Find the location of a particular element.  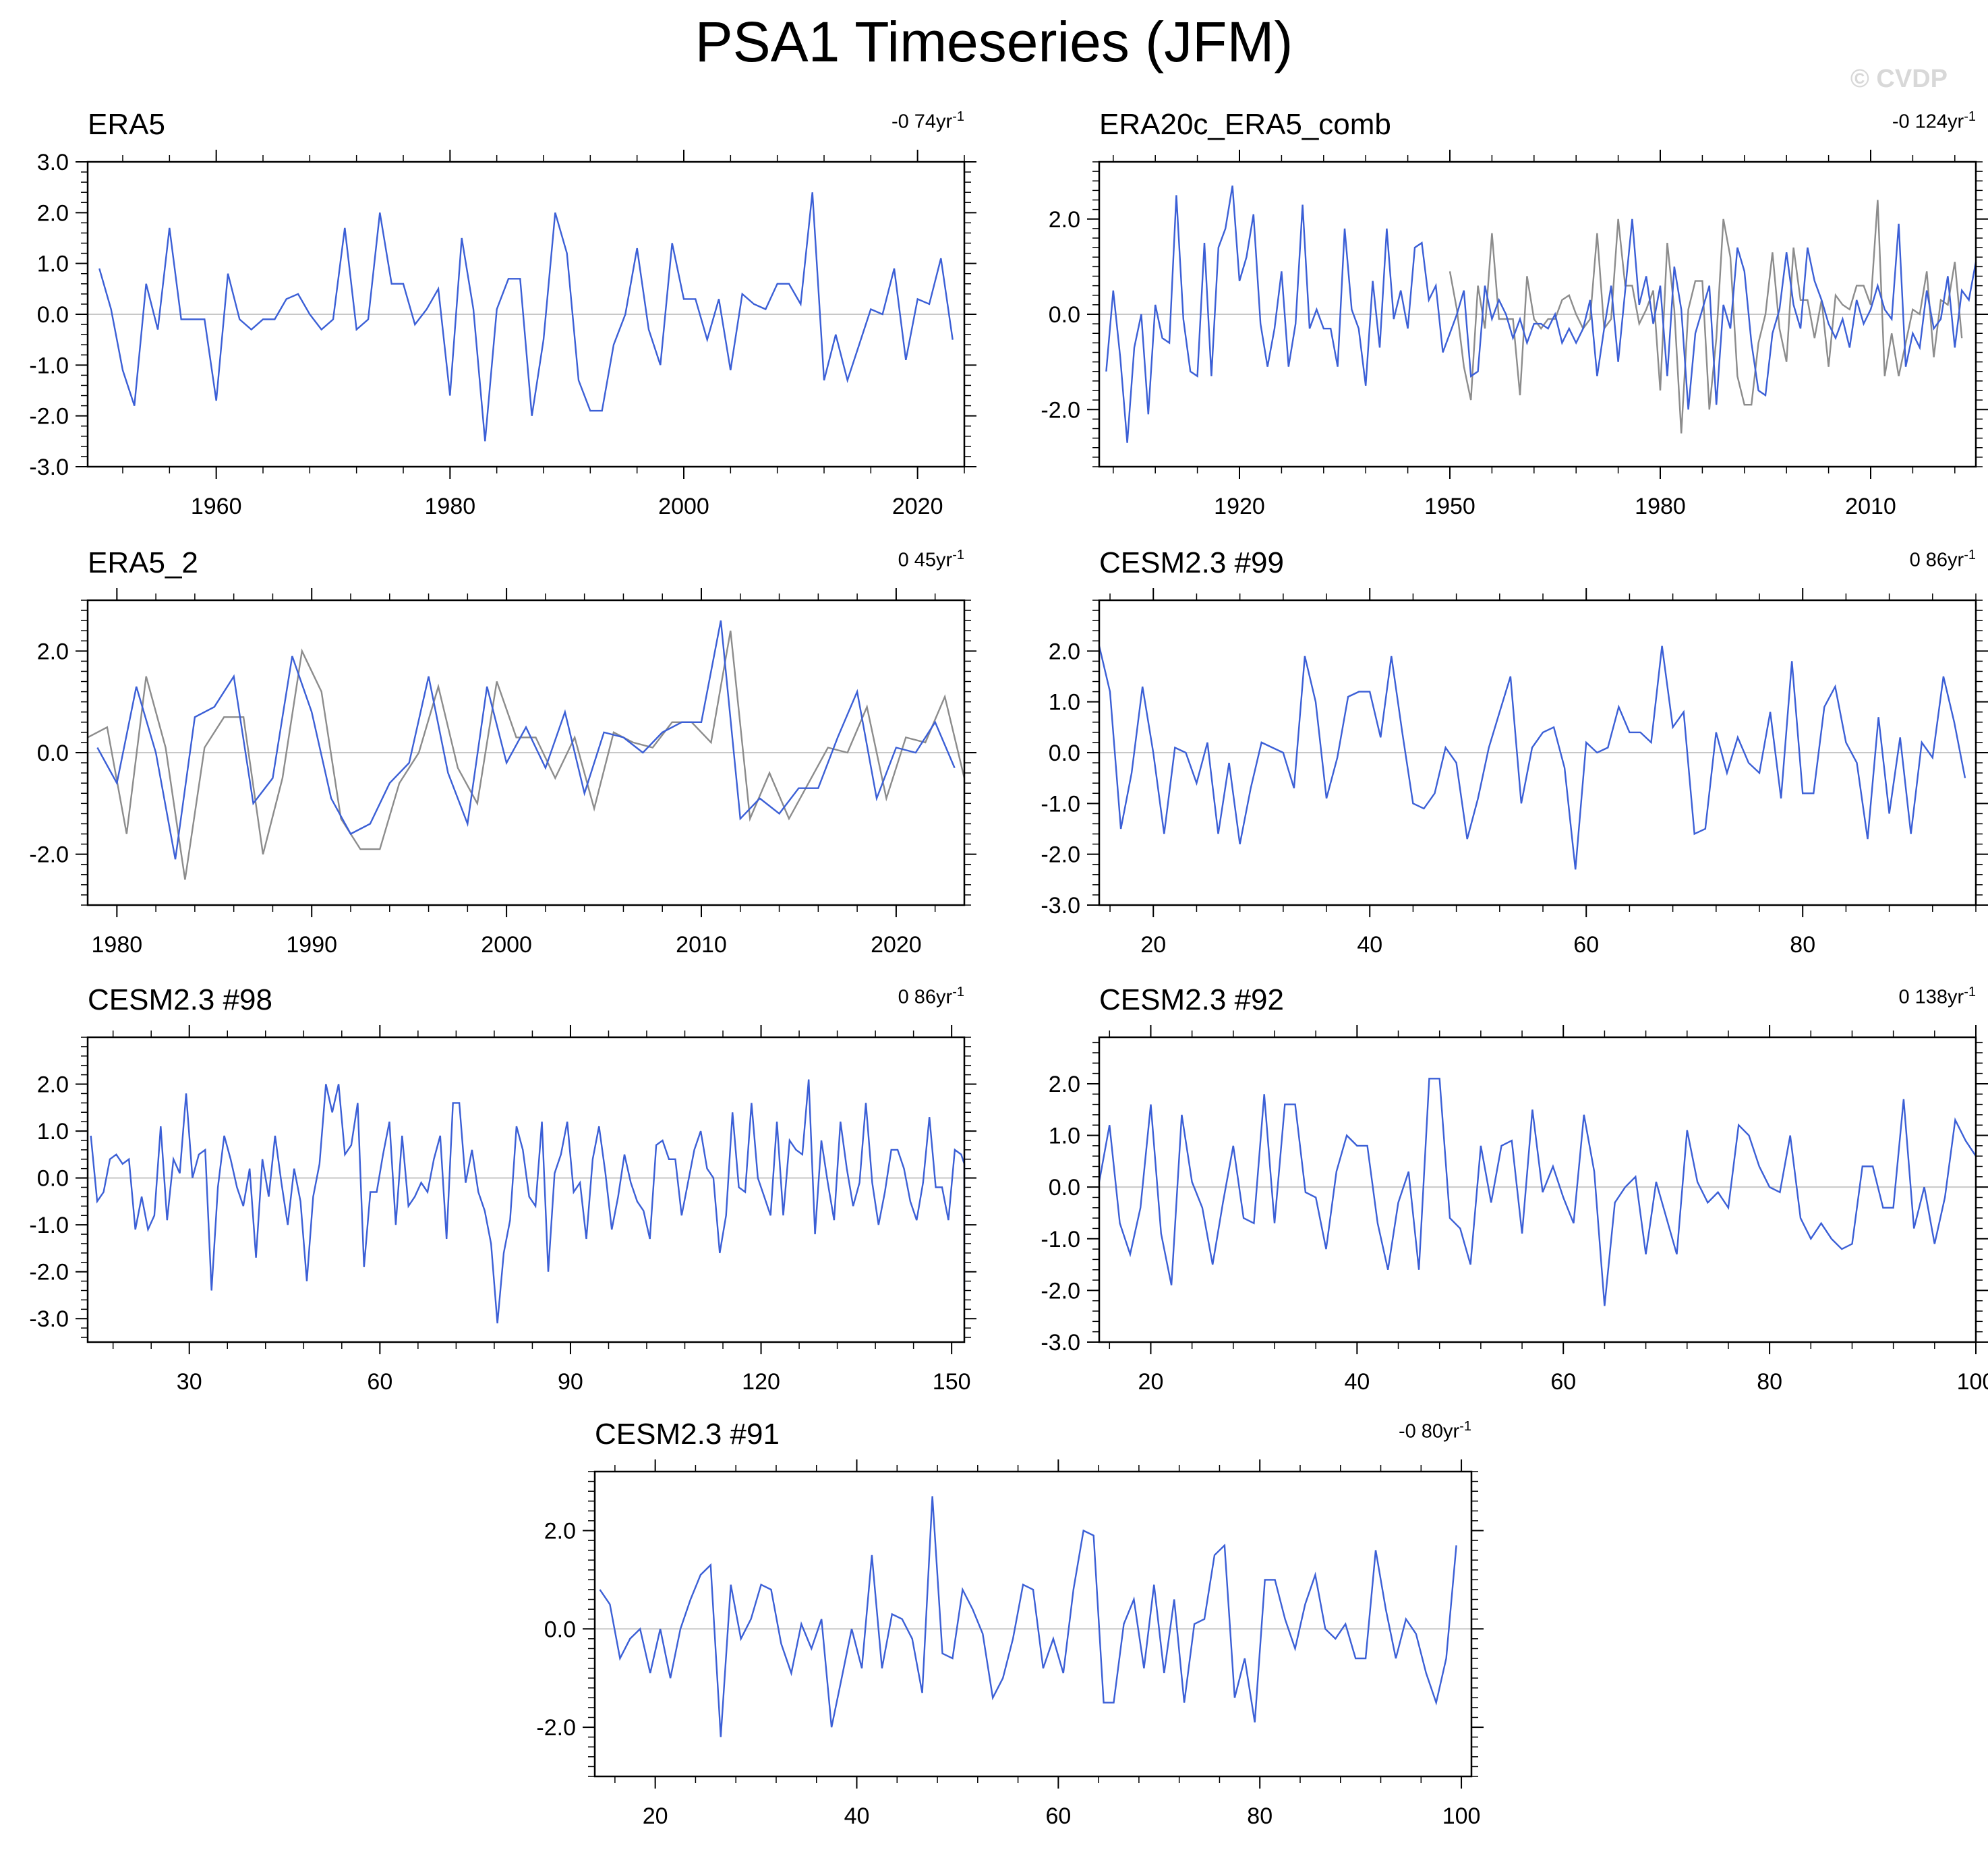

chart-svg: -3.0 -2.0 -1.0 0.0 1.0 2.0 30 60 90 120 150 is located at coordinates (503, 1210).